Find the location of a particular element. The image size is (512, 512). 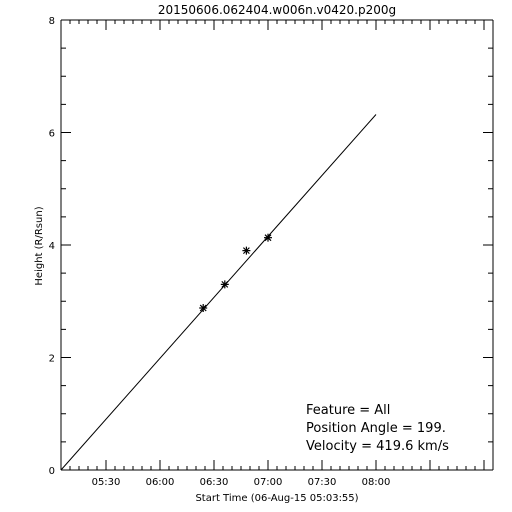

chart-title: 20150606.062404.w006n.v0420.p200g is located at coordinates (277, 10).